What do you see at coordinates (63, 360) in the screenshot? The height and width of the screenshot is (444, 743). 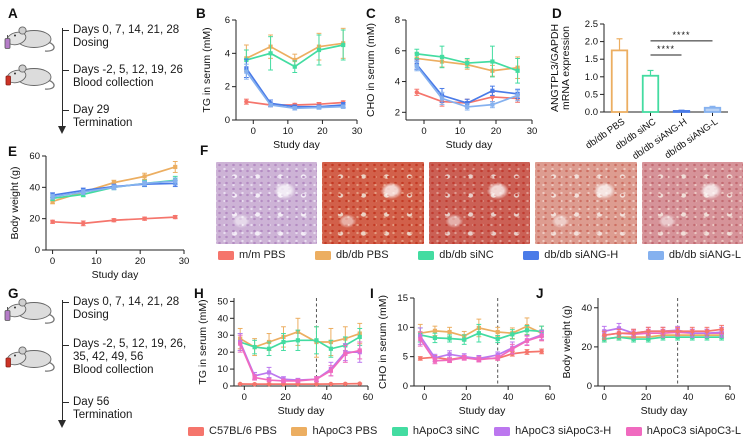 I see `timeline-g-axis` at bounding box center [63, 360].